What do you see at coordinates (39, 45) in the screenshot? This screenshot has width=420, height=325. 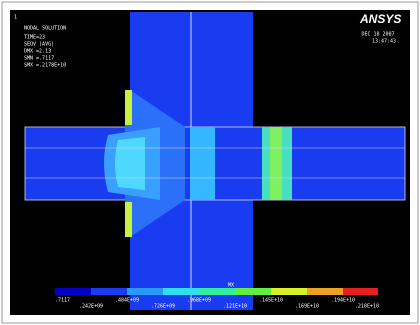 I see `info-line: SEQV (AVG)` at bounding box center [39, 45].